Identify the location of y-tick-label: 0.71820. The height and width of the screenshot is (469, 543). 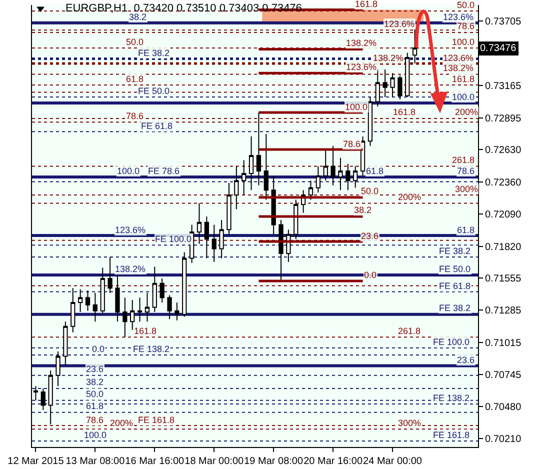
(503, 247).